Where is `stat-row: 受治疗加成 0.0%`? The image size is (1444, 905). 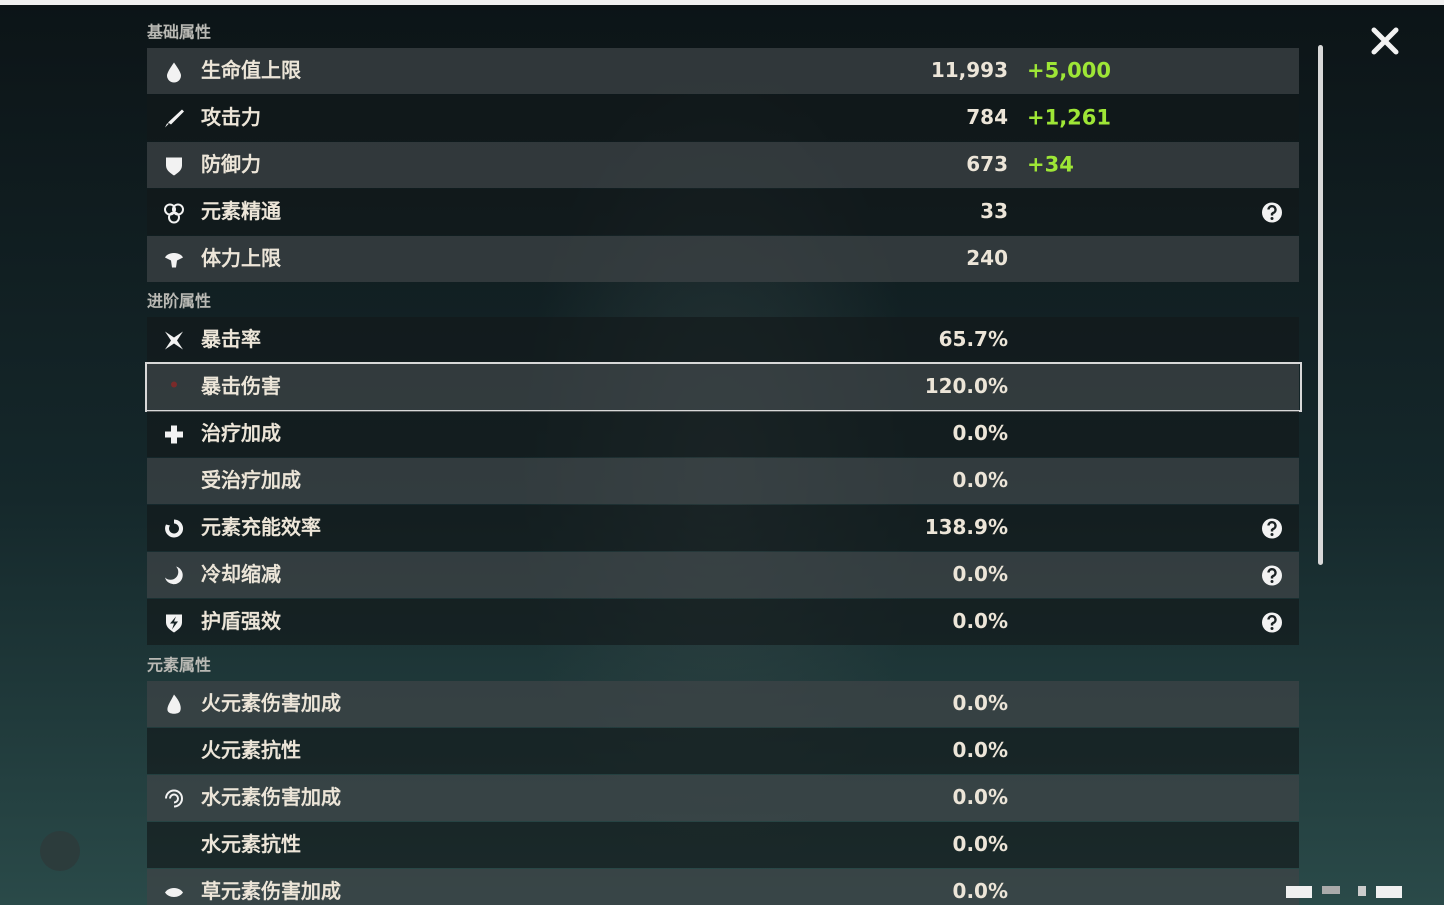
stat-row: 受治疗加成 0.0% is located at coordinates (723, 481).